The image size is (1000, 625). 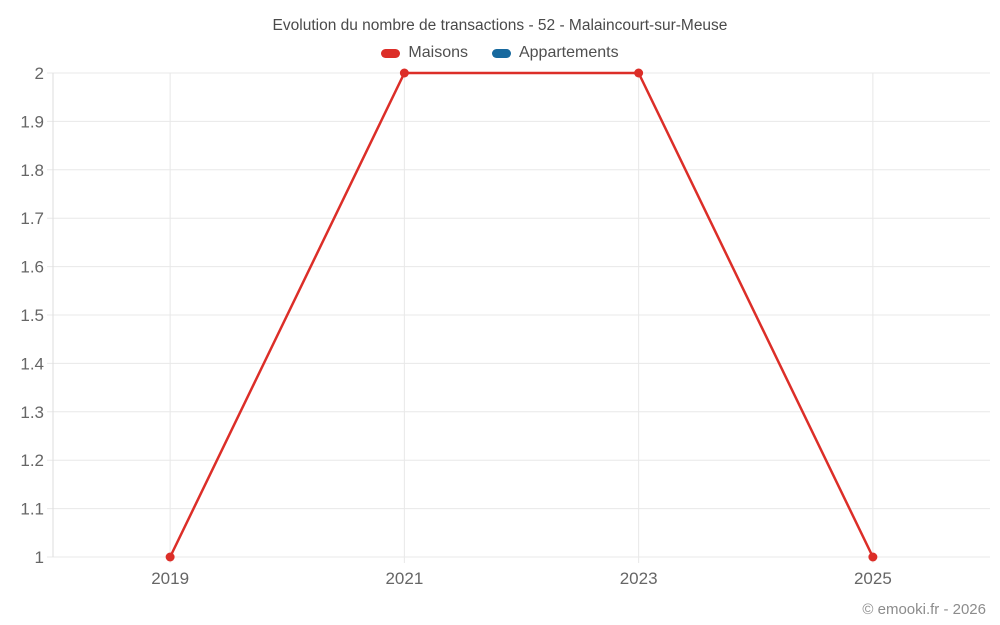 What do you see at coordinates (32, 170) in the screenshot?
I see `y-tick-label: 1.8` at bounding box center [32, 170].